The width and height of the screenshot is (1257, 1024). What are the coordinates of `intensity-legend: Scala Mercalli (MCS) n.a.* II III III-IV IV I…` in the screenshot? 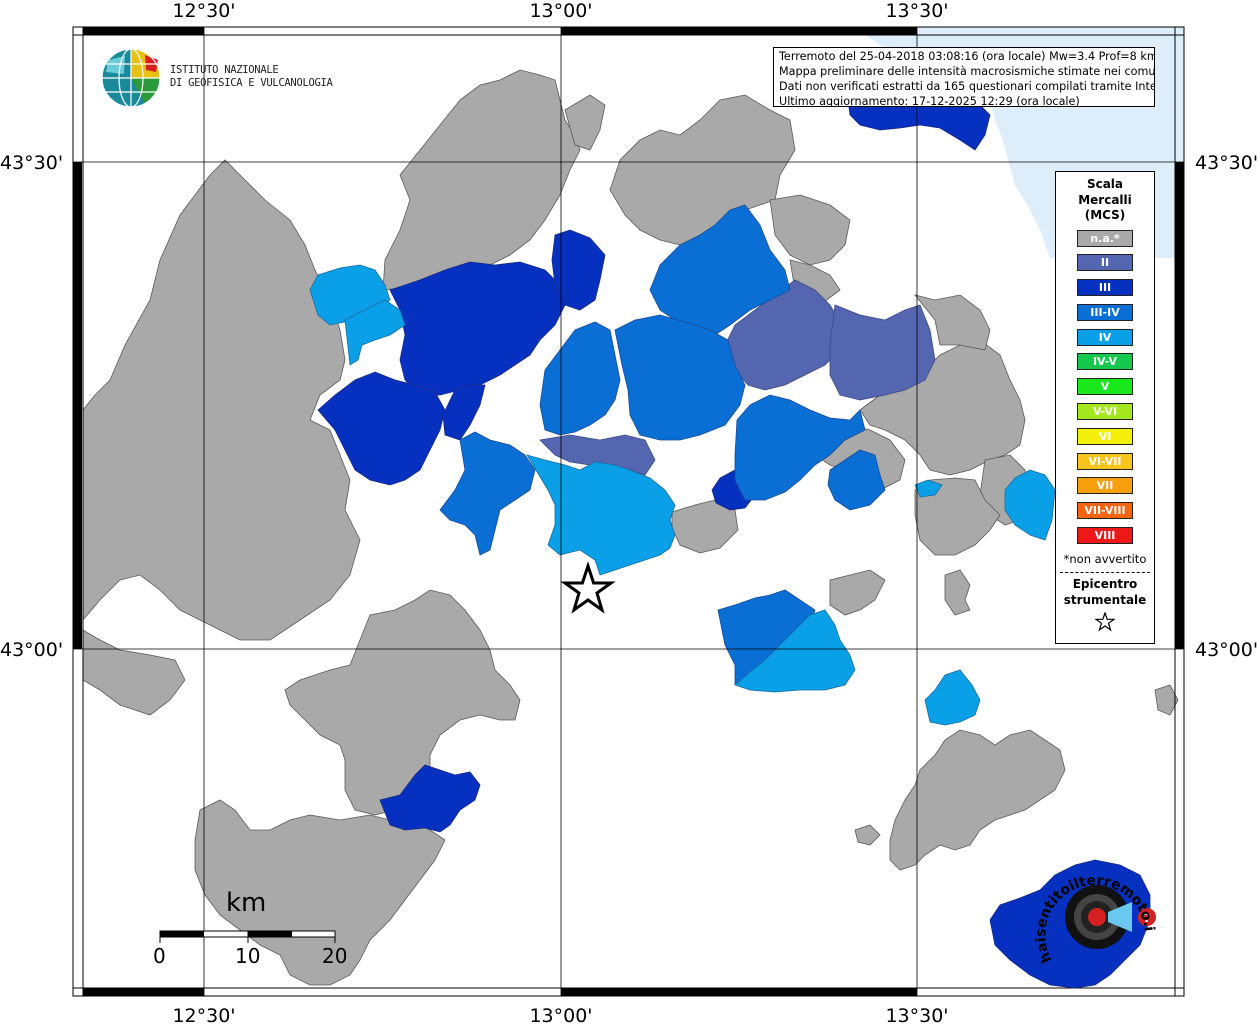 It's located at (1105, 407).